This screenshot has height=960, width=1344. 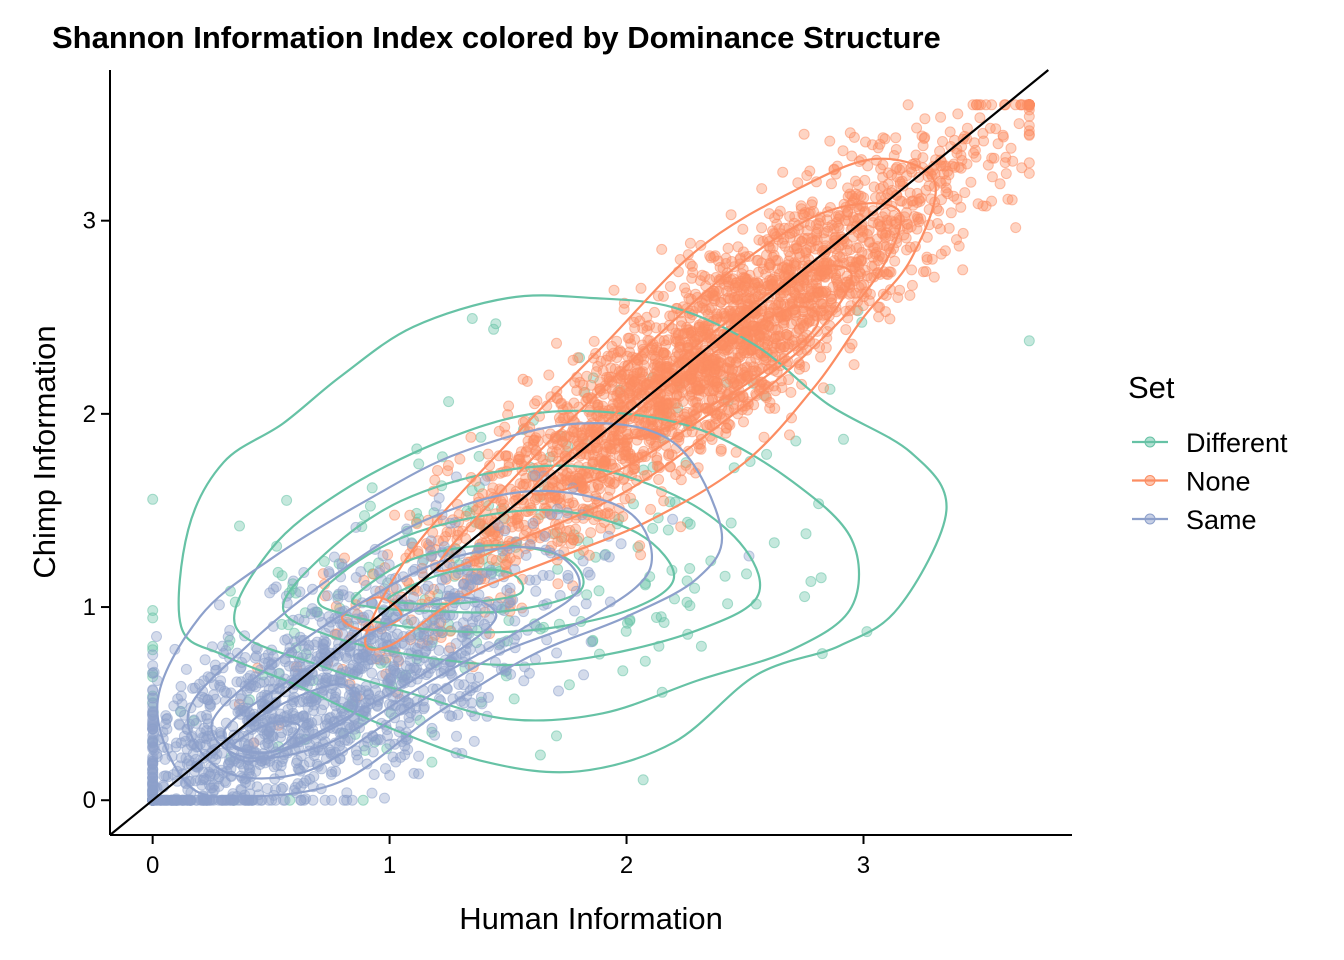 I want to click on x-tick-label: 3, so click(x=863, y=865).